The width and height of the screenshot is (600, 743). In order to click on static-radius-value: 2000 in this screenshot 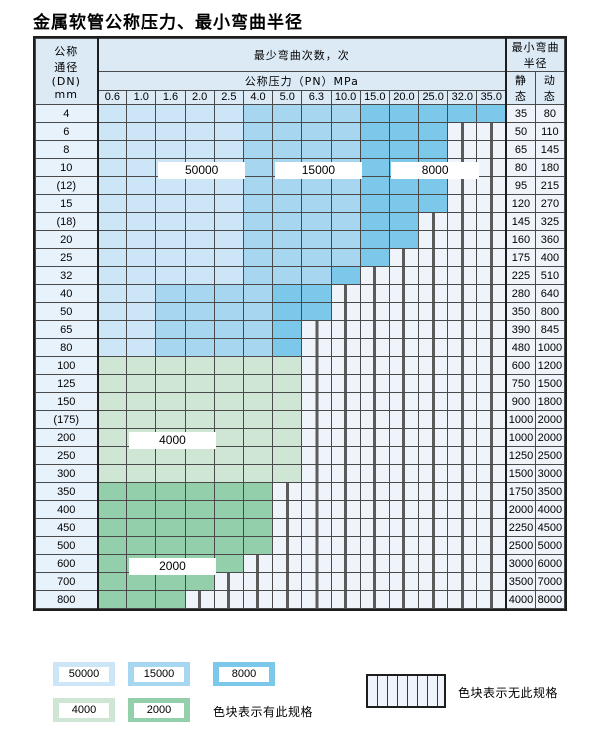, I will do `click(520, 509)`.